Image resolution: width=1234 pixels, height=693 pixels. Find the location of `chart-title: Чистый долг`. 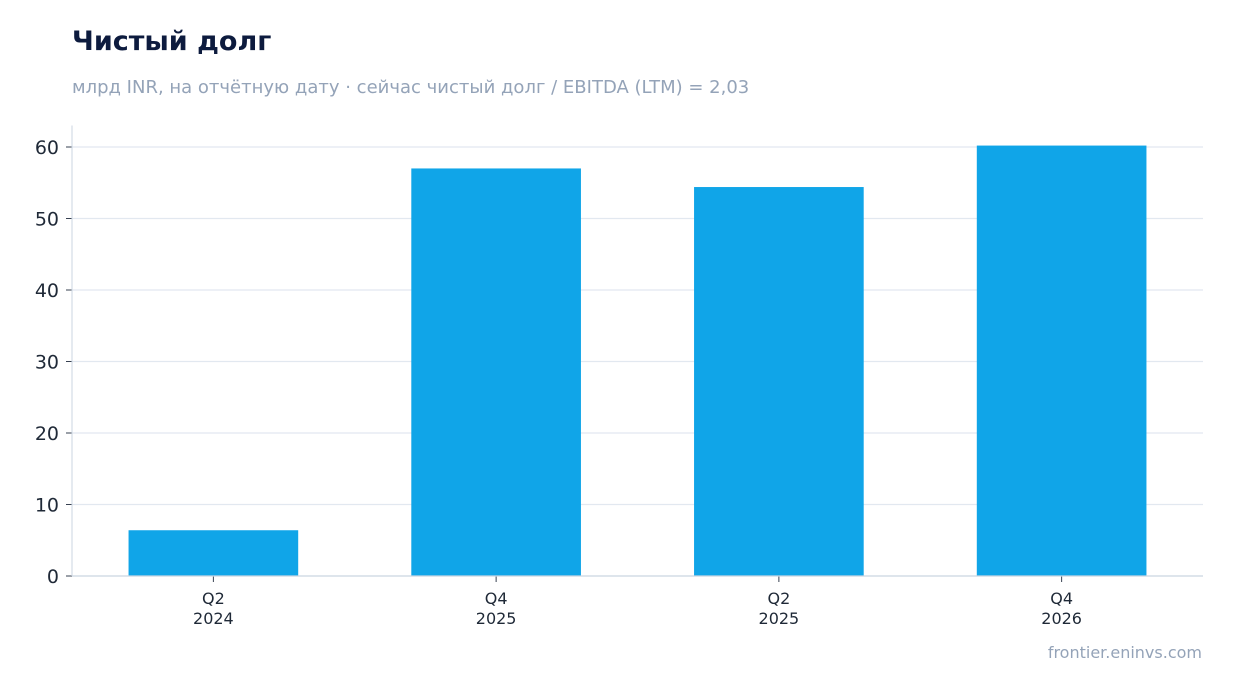

chart-title: Чистый долг is located at coordinates (172, 41).